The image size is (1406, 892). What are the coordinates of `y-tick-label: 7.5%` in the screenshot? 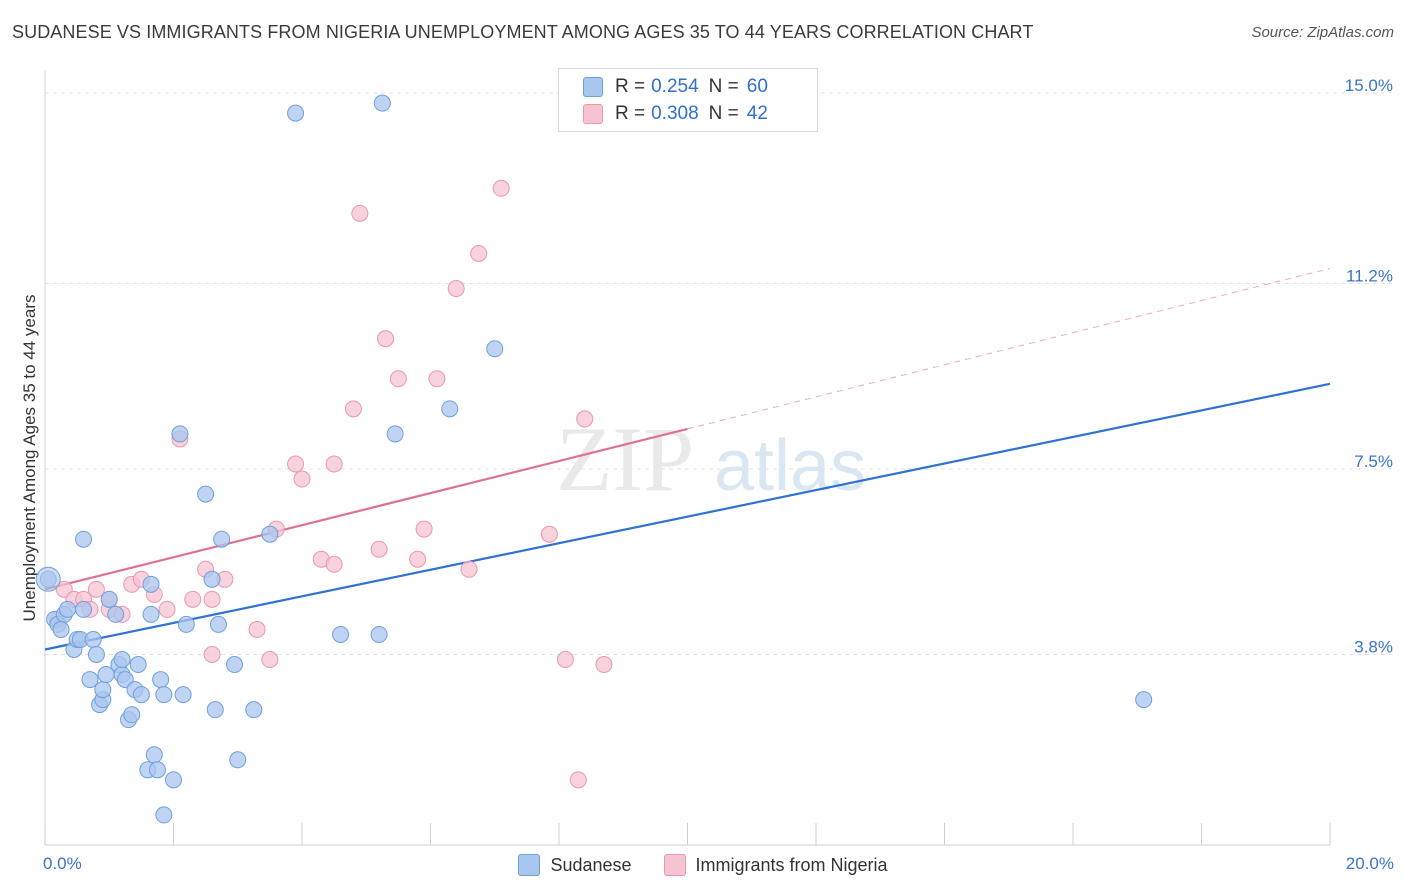 It's located at (1373, 461).